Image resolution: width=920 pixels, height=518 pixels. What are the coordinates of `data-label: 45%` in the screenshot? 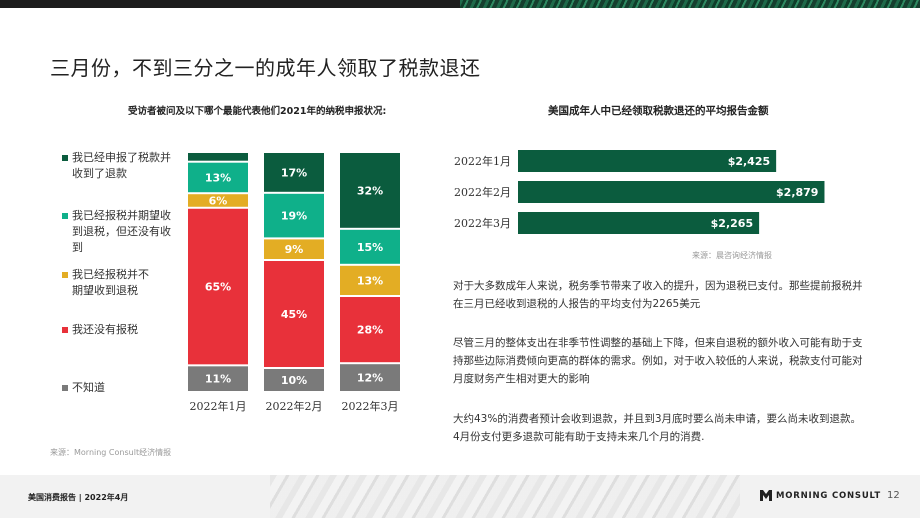 It's located at (294, 314).